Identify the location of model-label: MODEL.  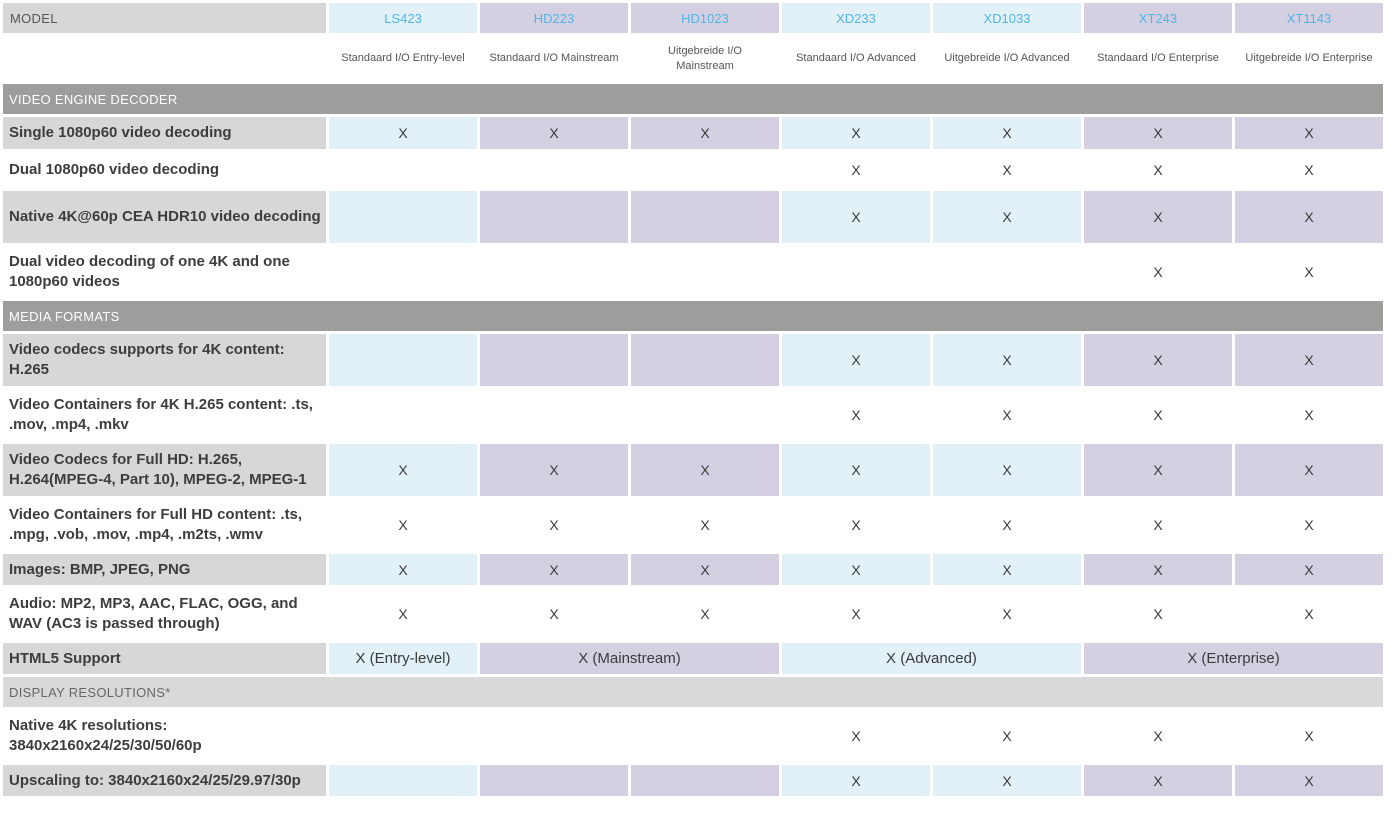
(164, 18).